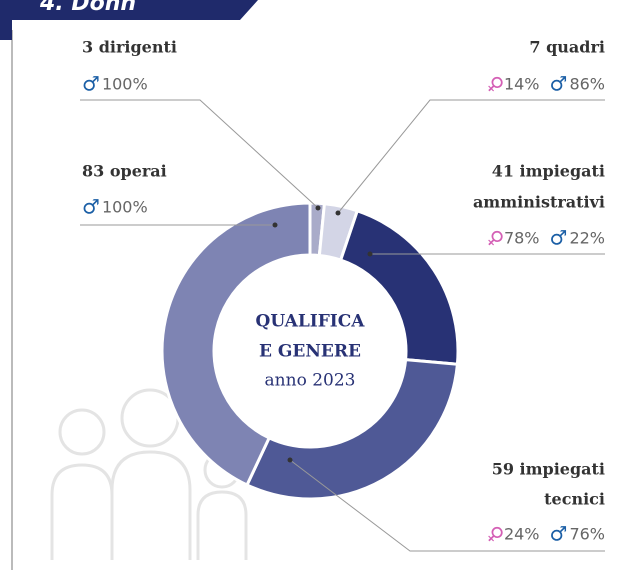 The height and width of the screenshot is (570, 638). What do you see at coordinates (129, 20) in the screenshot?
I see `banner` at bounding box center [129, 20].